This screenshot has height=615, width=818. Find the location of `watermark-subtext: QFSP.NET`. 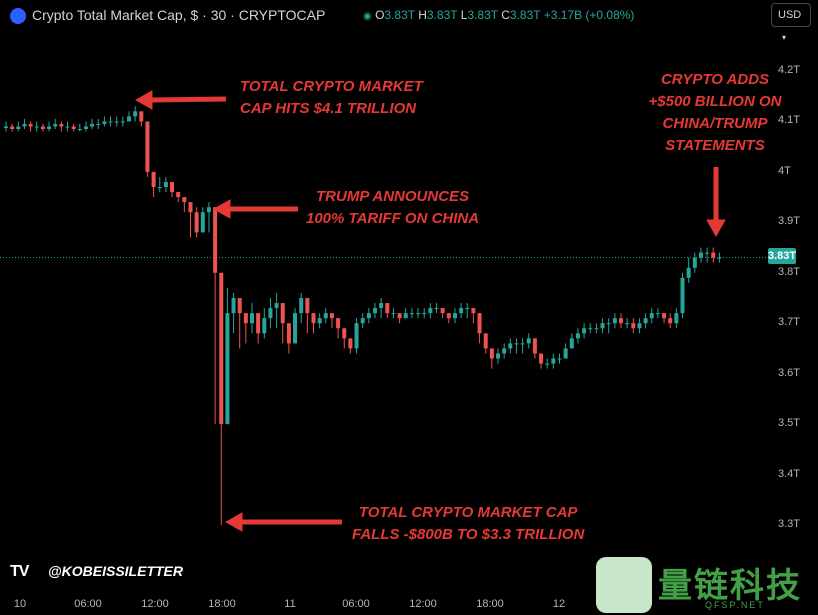

watermark-subtext: QFSP.NET is located at coordinates (735, 605).